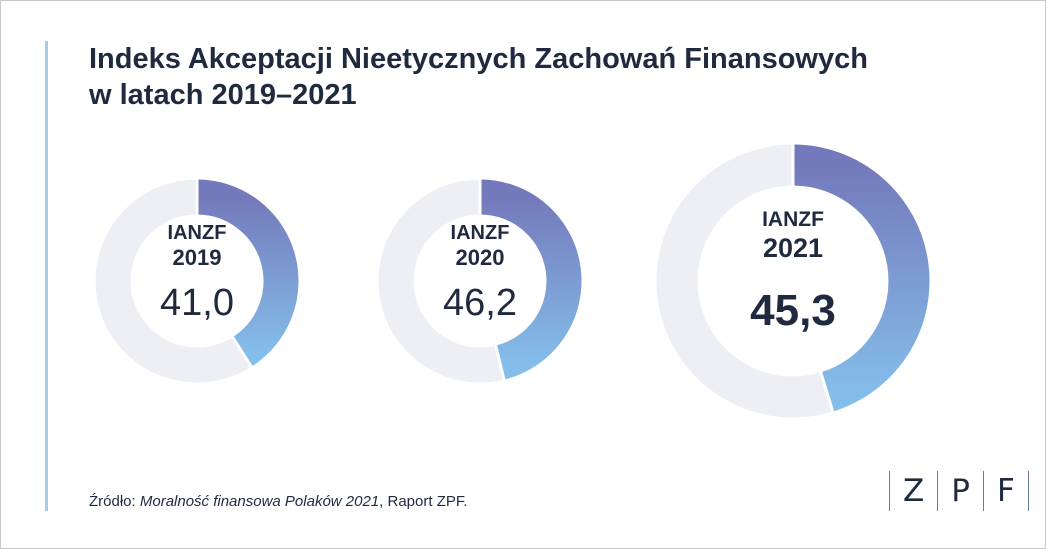 Image resolution: width=1046 pixels, height=550 pixels. What do you see at coordinates (861, 278) in the screenshot?
I see `donut-value-arc-2021` at bounding box center [861, 278].